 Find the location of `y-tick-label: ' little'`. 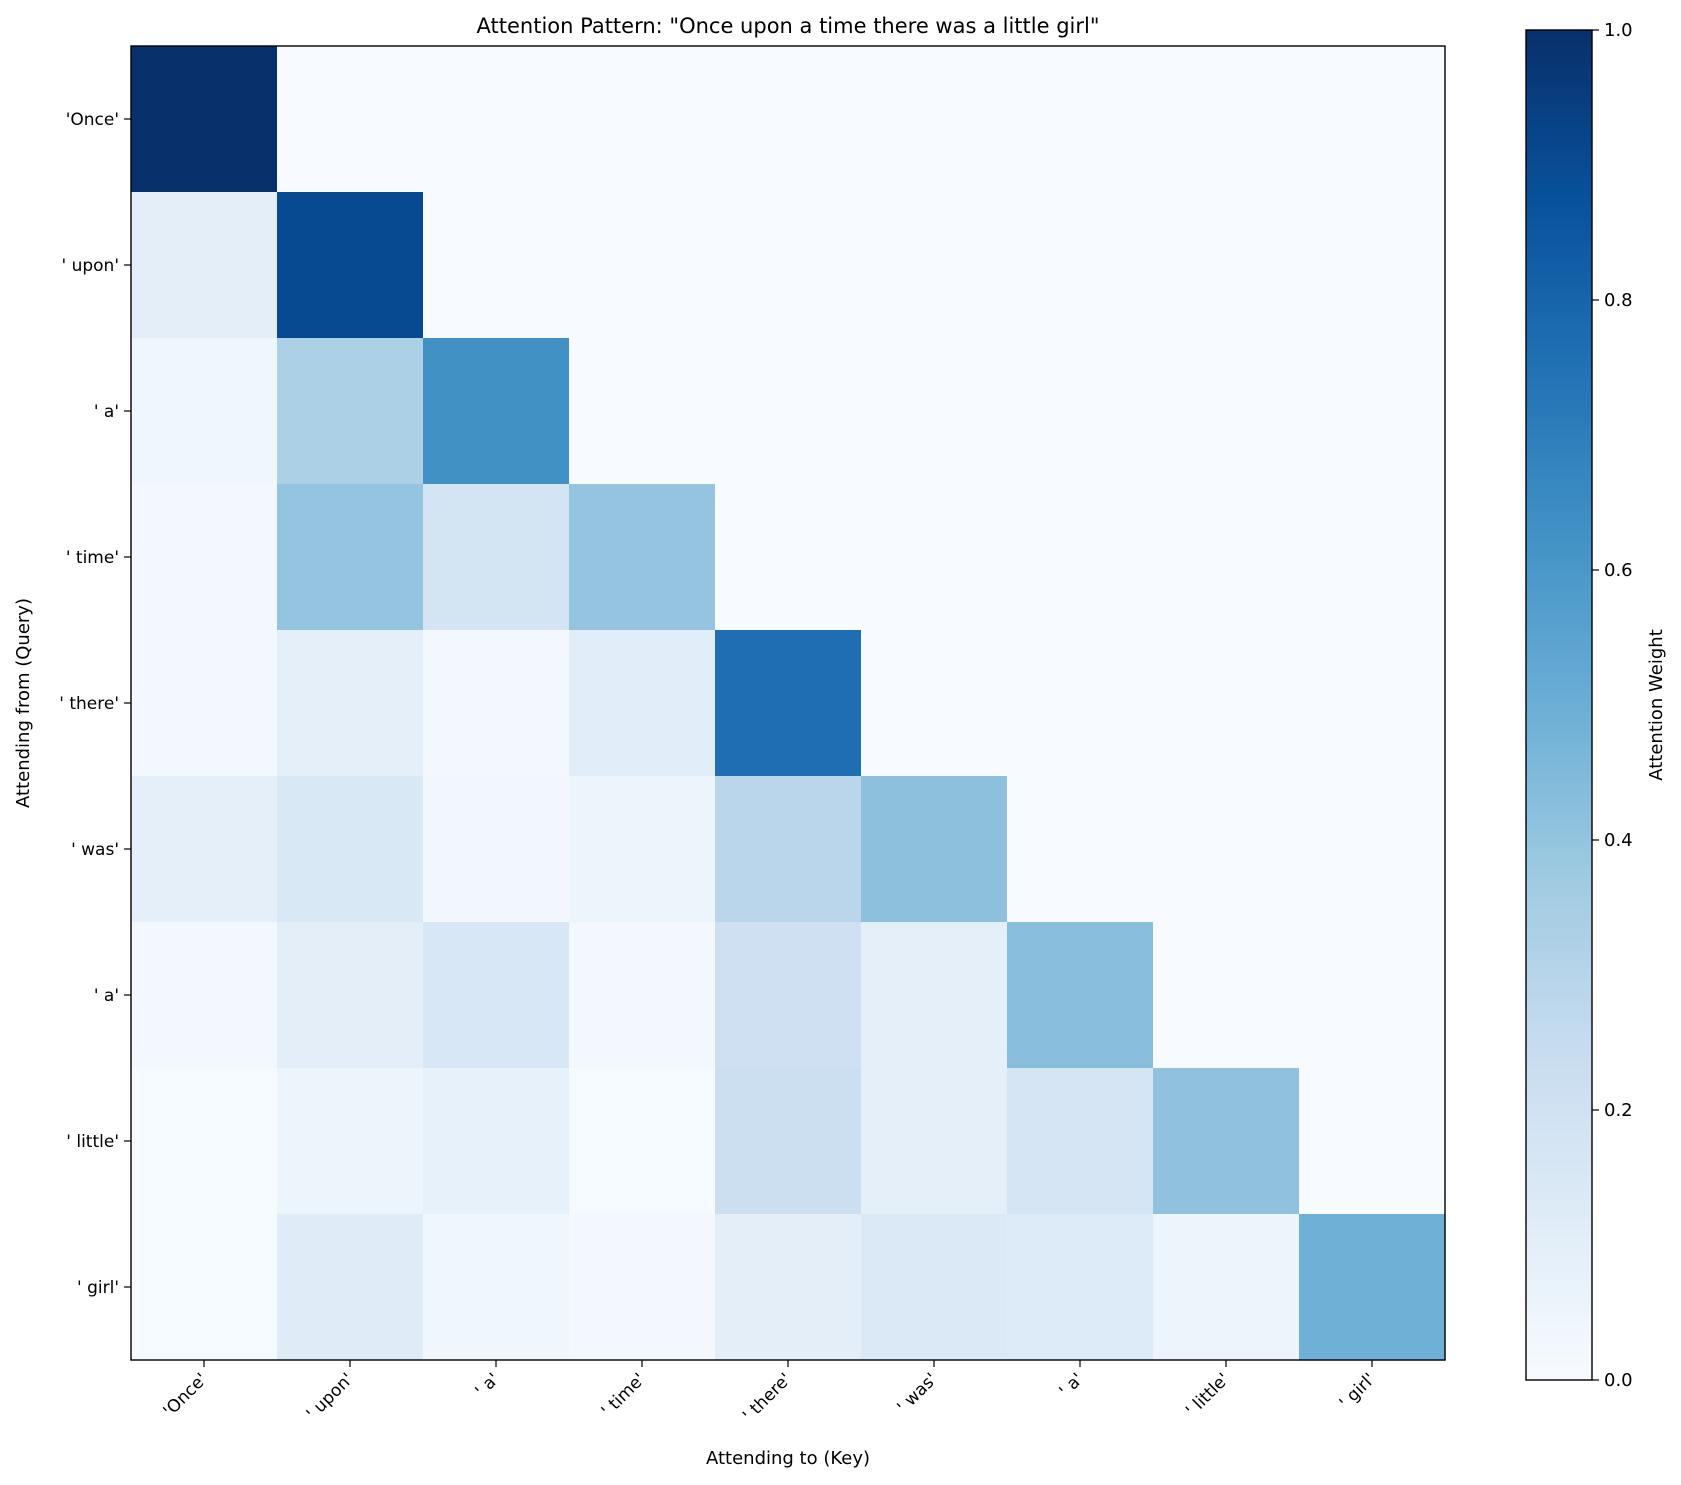

y-tick-label: ' little' is located at coordinates (92, 1142).